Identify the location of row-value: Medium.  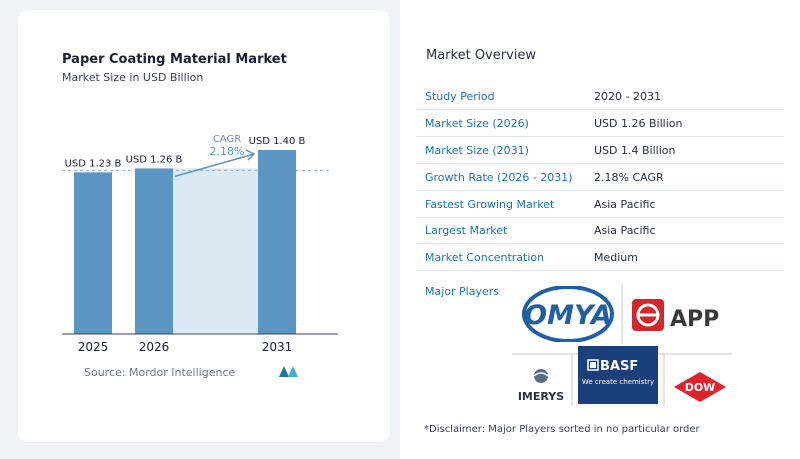
(616, 257).